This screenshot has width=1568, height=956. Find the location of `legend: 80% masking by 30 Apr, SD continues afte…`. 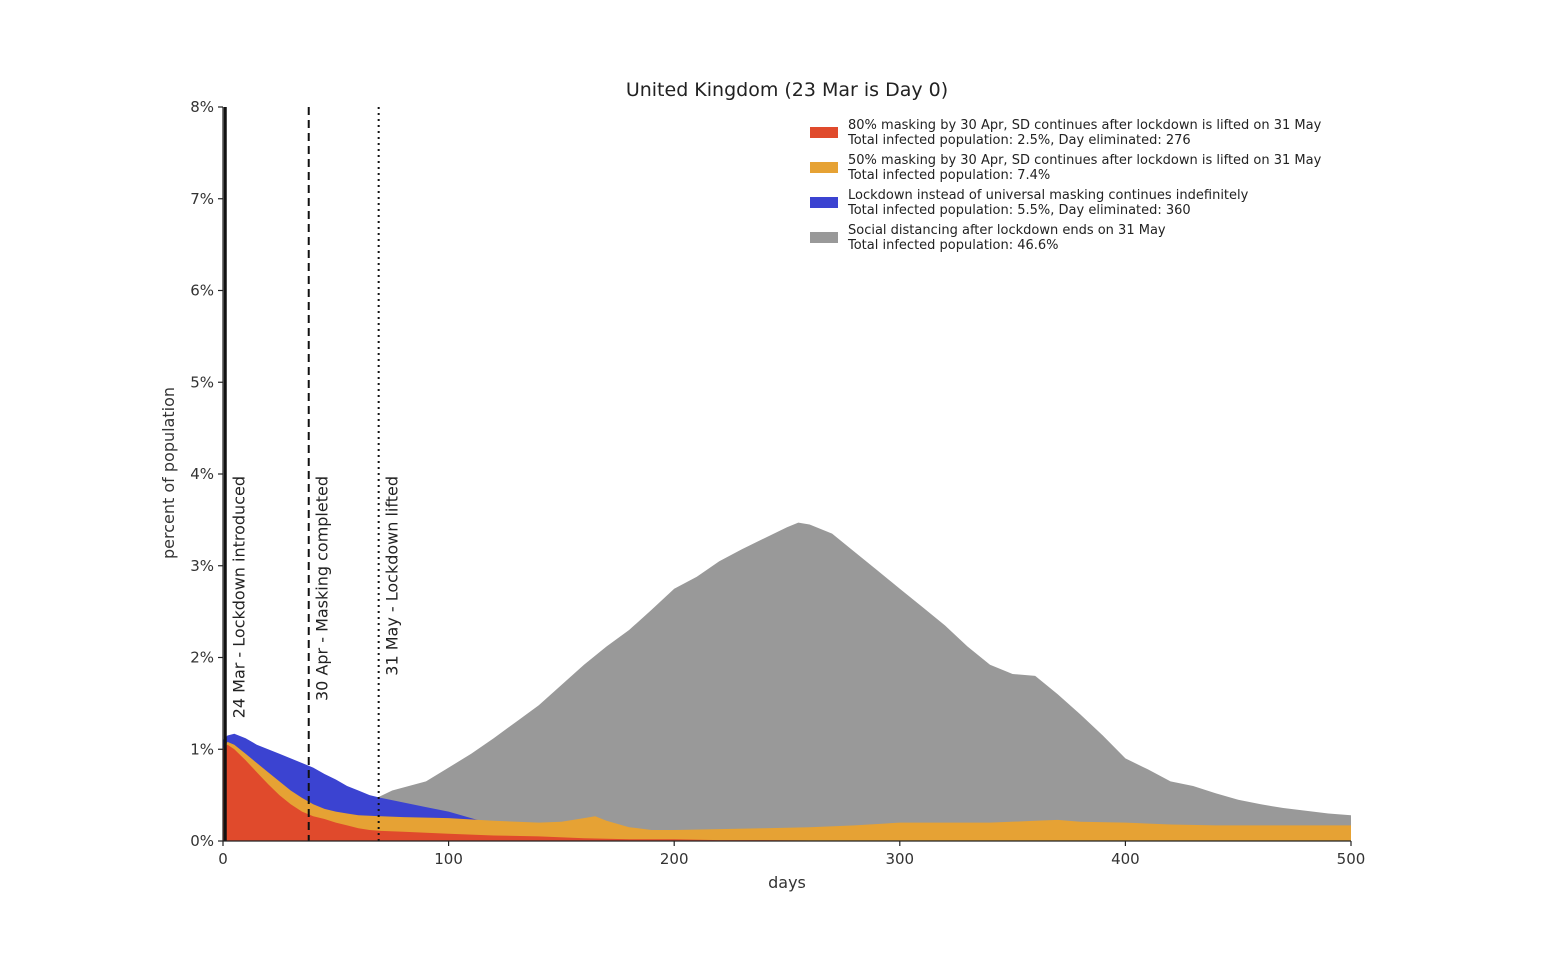

legend: 80% masking by 30 Apr, SD continues afte… is located at coordinates (1066, 185).